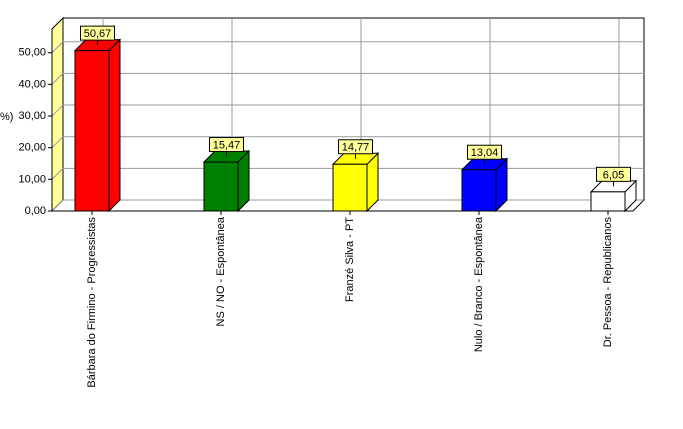  I want to click on value-label: 14,77, so click(356, 148).